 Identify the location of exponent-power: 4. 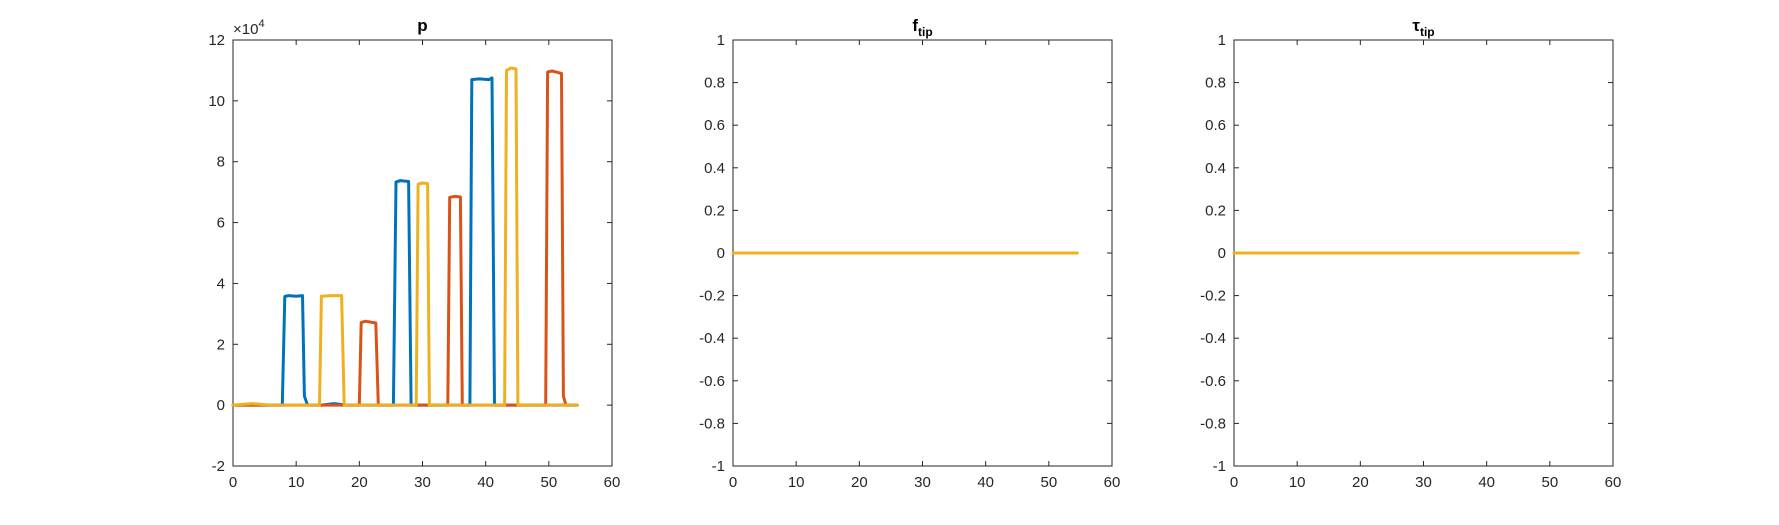
(261, 24).